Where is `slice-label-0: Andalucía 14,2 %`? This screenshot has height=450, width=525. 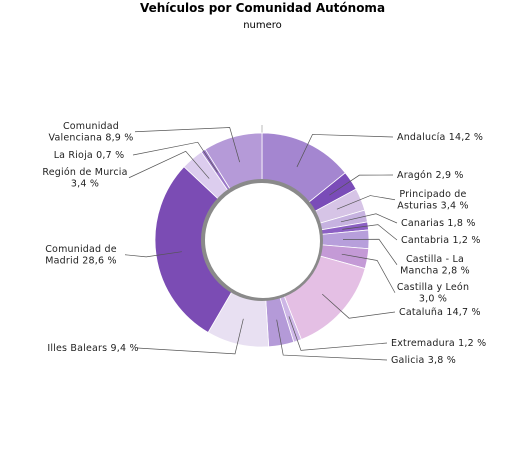
slice-label-0: Andalucía 14,2 % is located at coordinates (440, 137).